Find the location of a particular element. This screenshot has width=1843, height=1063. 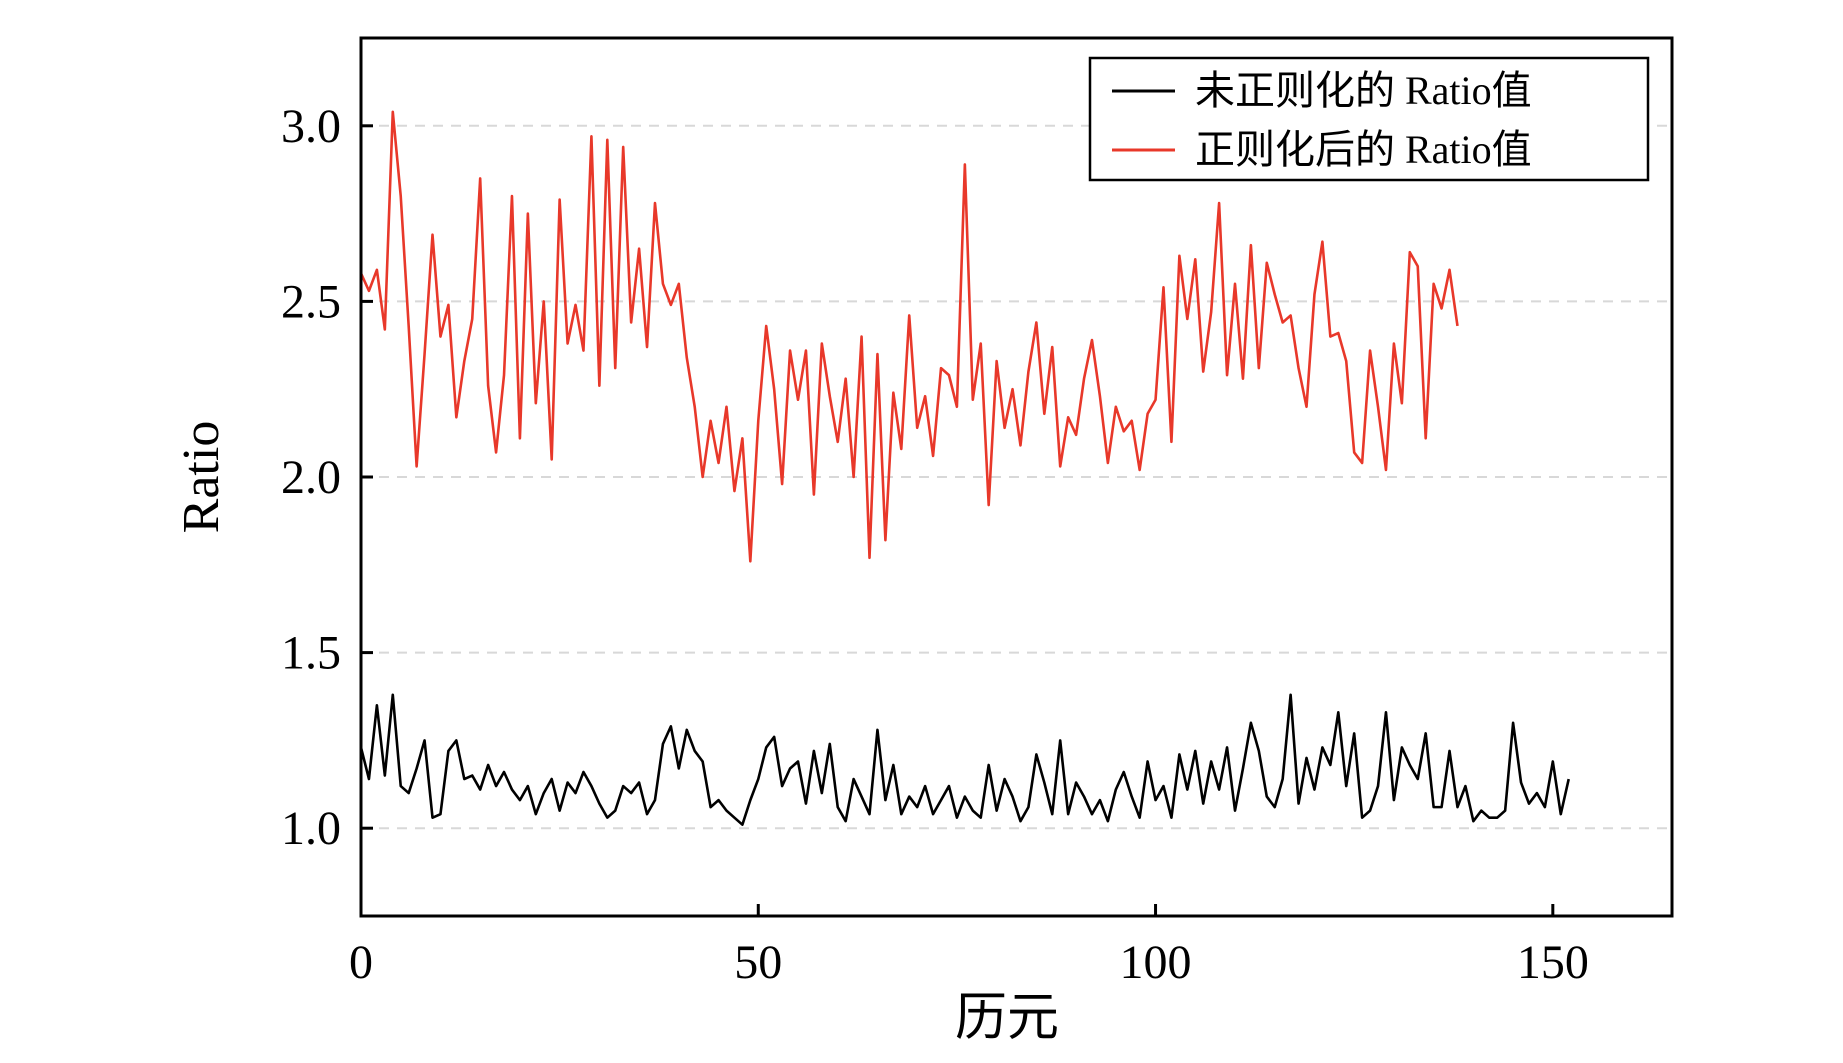

x-tick-label: 50 is located at coordinates (758, 962).